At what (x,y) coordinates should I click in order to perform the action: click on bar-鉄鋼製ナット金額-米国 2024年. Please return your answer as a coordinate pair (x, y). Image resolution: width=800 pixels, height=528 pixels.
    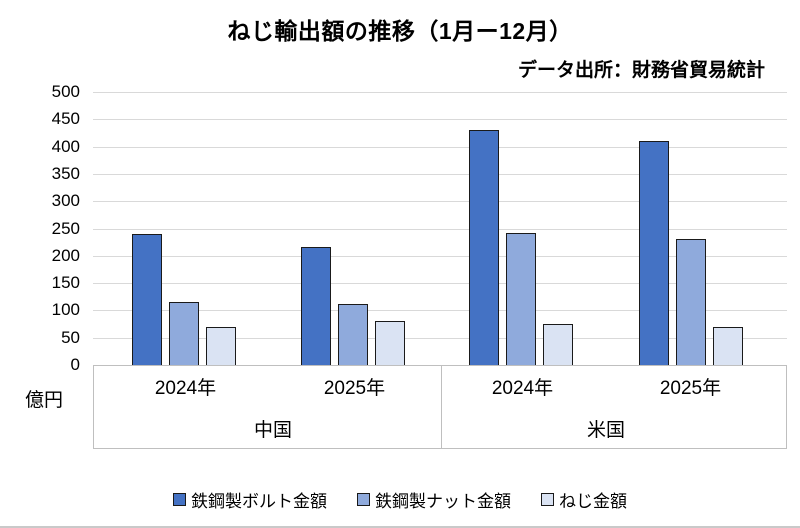
    Looking at the image, I should click on (521, 298).